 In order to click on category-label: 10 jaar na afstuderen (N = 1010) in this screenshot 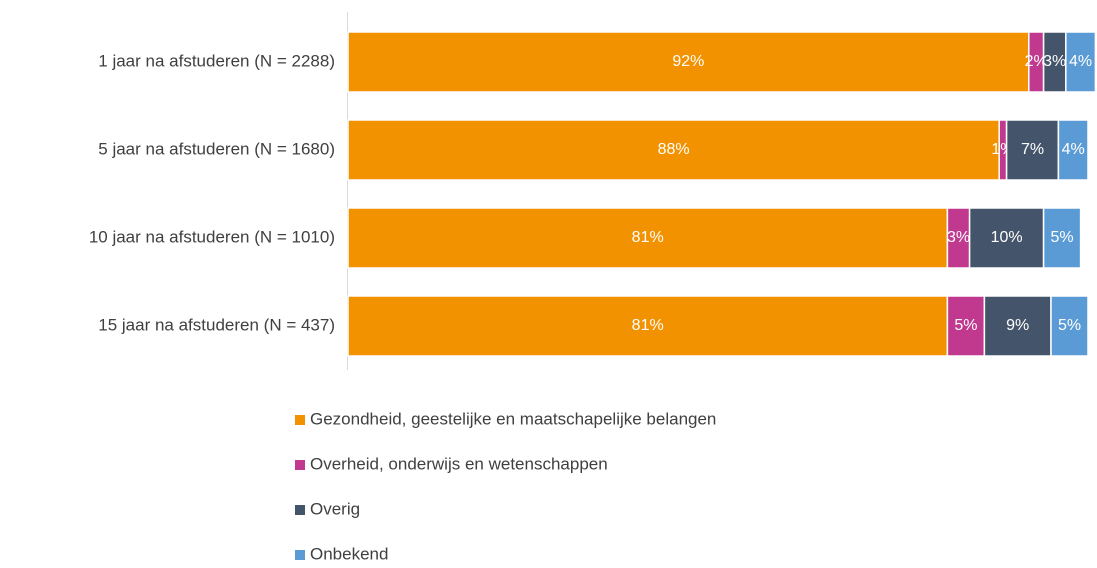, I will do `click(212, 236)`.